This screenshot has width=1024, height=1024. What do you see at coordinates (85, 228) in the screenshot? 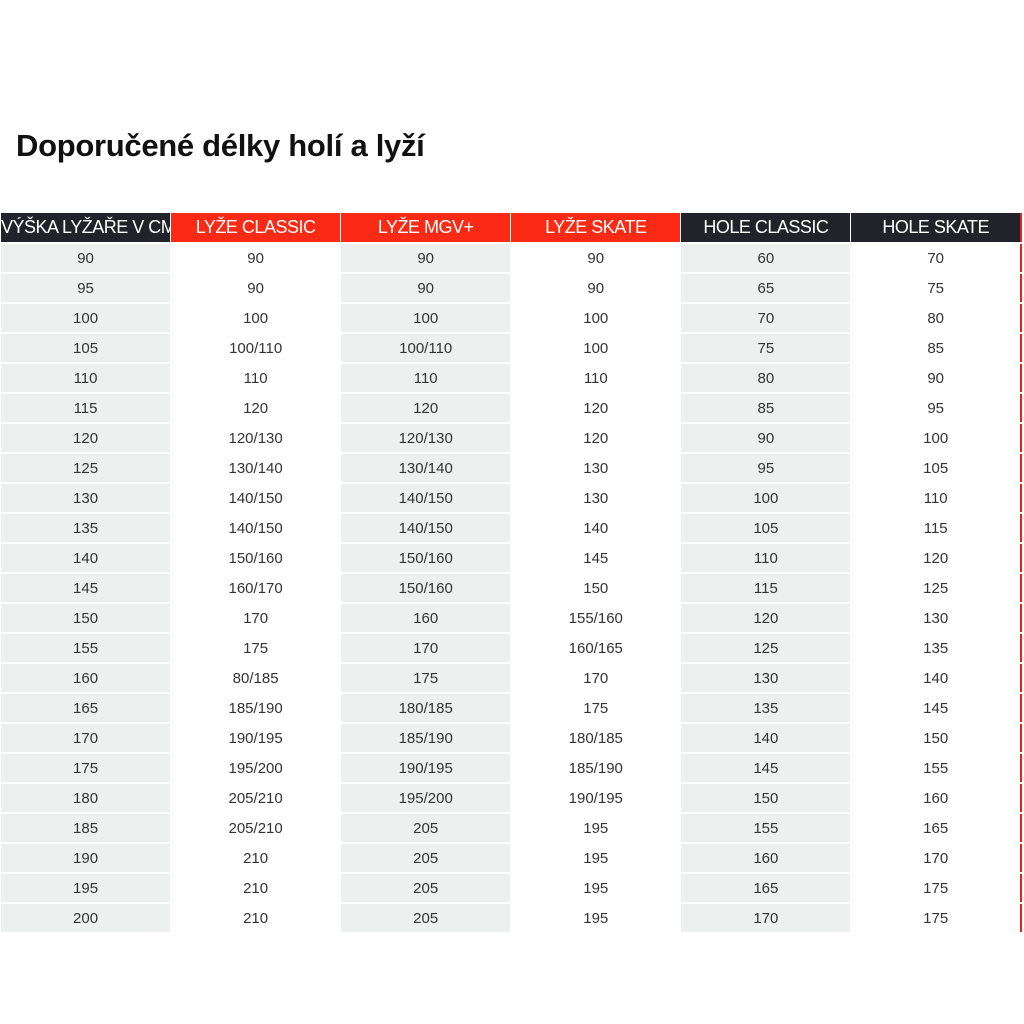
I see `column-header: VÝŠKA LYŽAŘE V CM` at bounding box center [85, 228].